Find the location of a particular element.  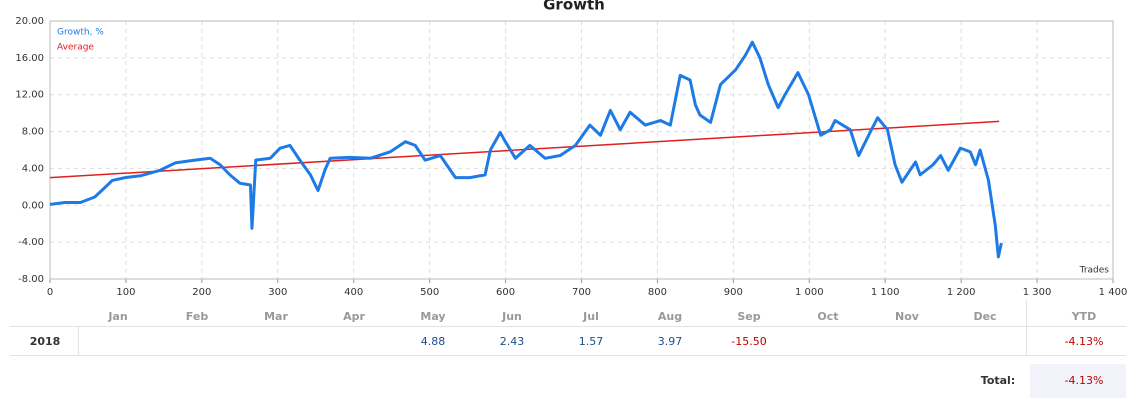

year-label: 2018 is located at coordinates (45, 341).